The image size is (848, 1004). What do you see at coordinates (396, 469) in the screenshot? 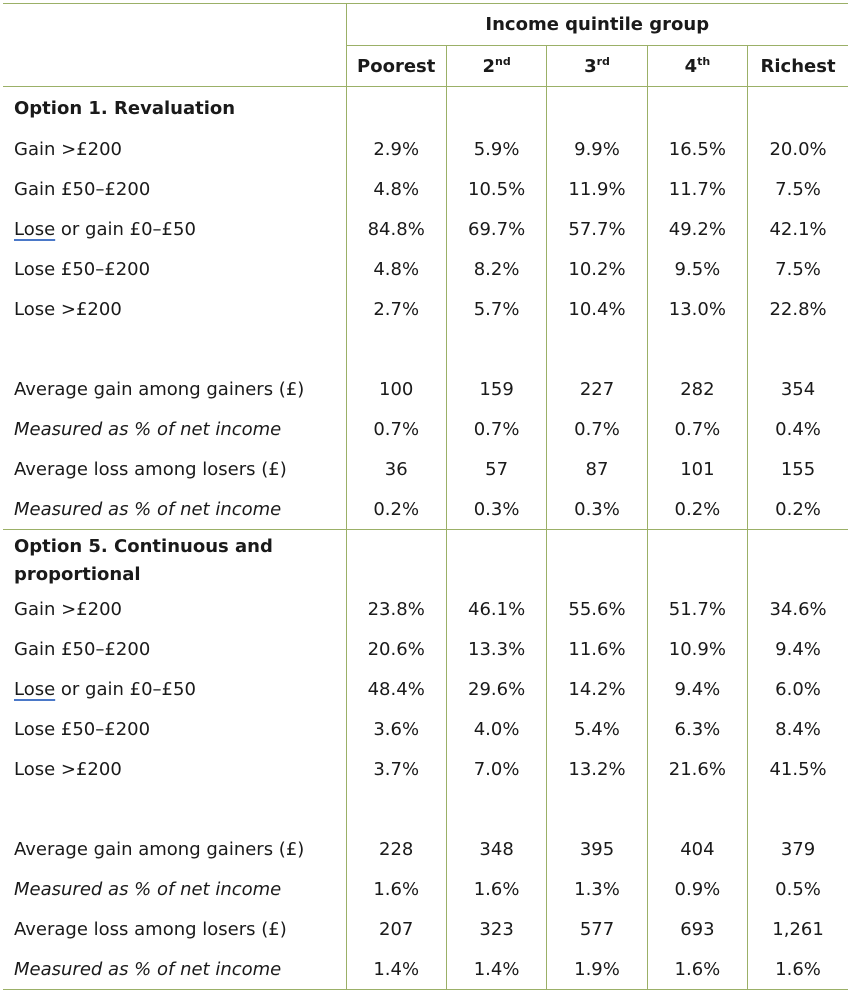
I see `value-cell: 36` at bounding box center [396, 469].